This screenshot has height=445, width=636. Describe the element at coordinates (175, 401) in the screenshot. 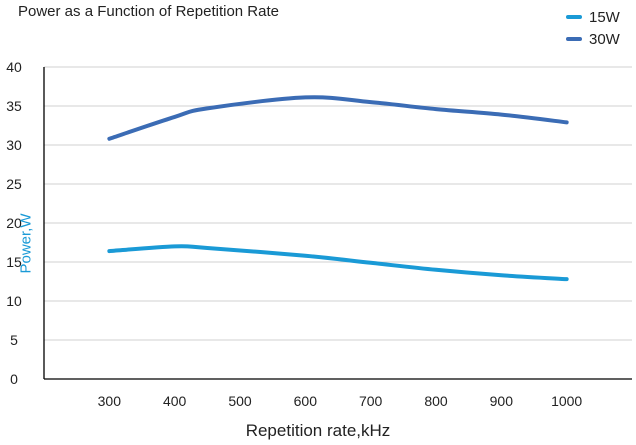

I see `x-tick-label: 400` at that location.